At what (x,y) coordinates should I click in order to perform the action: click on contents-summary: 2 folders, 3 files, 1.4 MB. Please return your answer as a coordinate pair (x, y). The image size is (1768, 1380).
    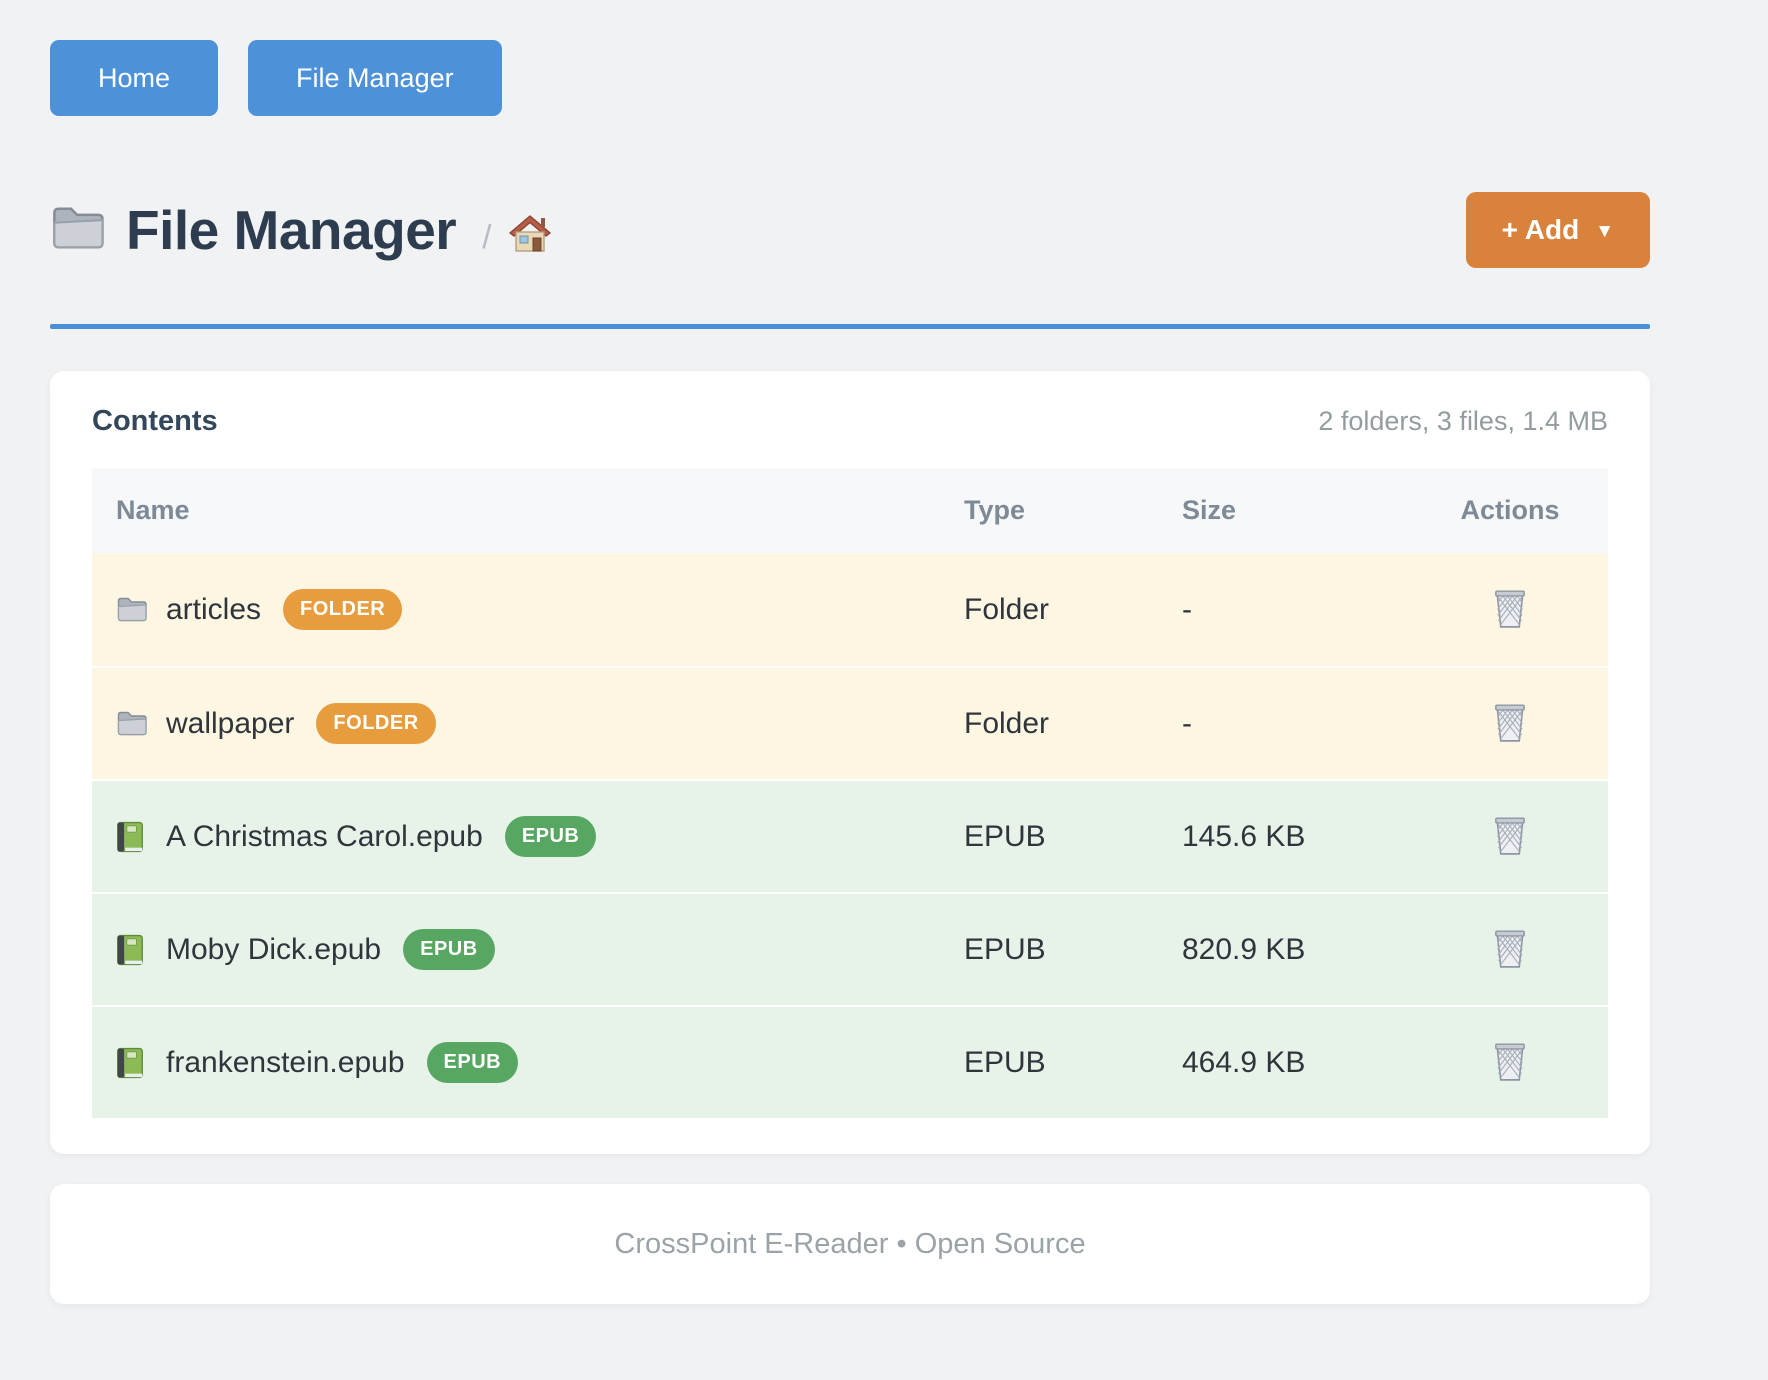
    Looking at the image, I should click on (1463, 421).